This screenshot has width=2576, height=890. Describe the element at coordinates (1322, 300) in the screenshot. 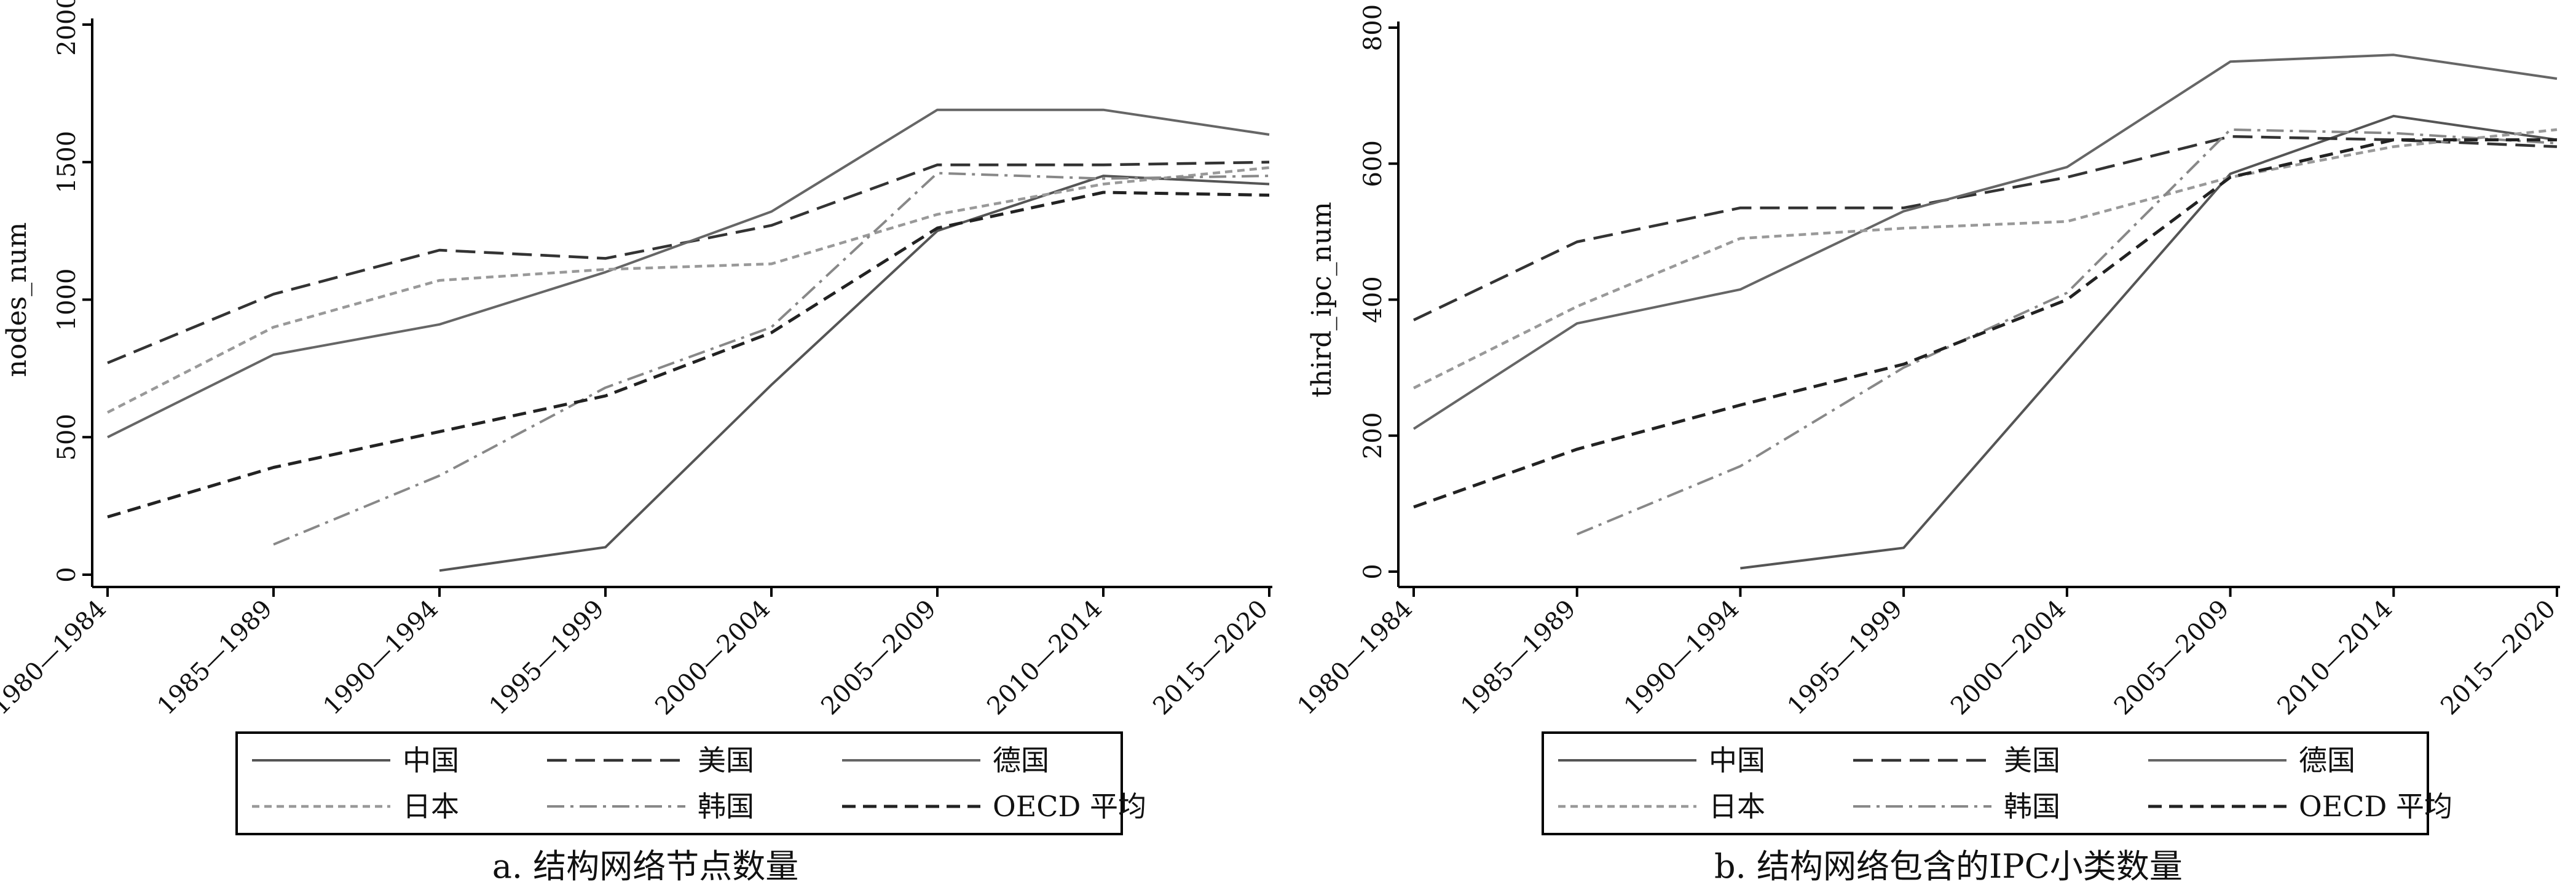

I see `y-axis-title: third_ipc_num` at that location.